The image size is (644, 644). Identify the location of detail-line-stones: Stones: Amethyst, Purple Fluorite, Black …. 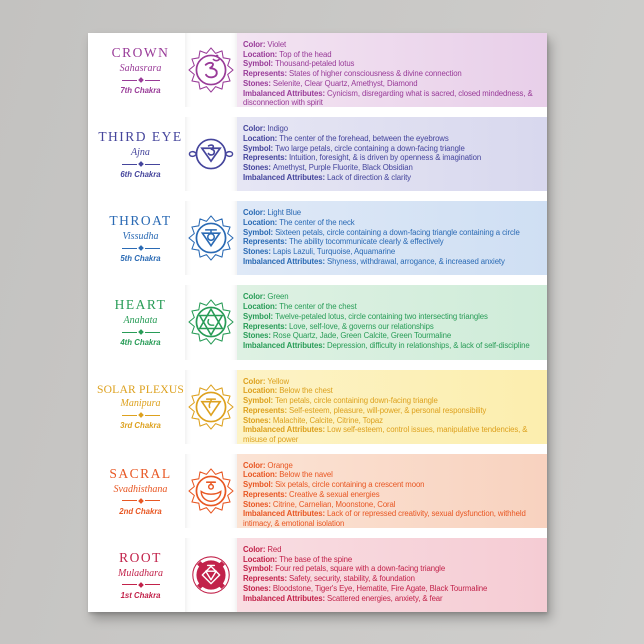
(391, 168).